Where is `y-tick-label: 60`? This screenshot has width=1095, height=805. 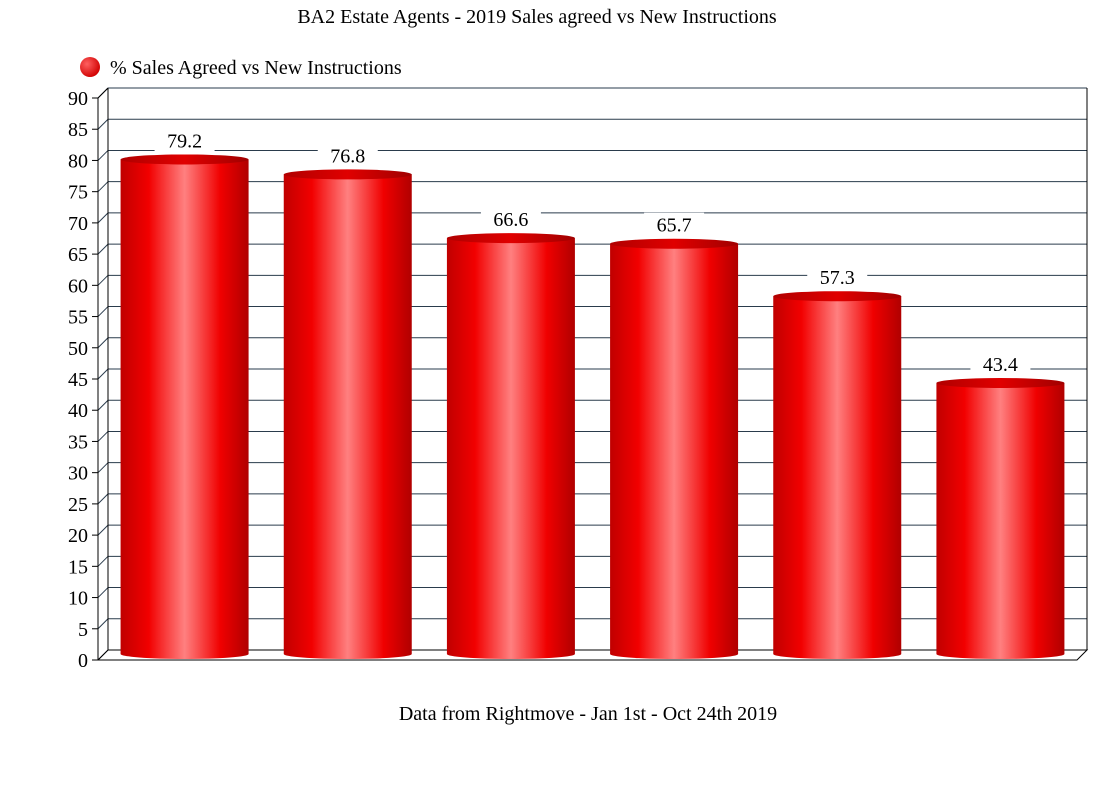 y-tick-label: 60 is located at coordinates (78, 286).